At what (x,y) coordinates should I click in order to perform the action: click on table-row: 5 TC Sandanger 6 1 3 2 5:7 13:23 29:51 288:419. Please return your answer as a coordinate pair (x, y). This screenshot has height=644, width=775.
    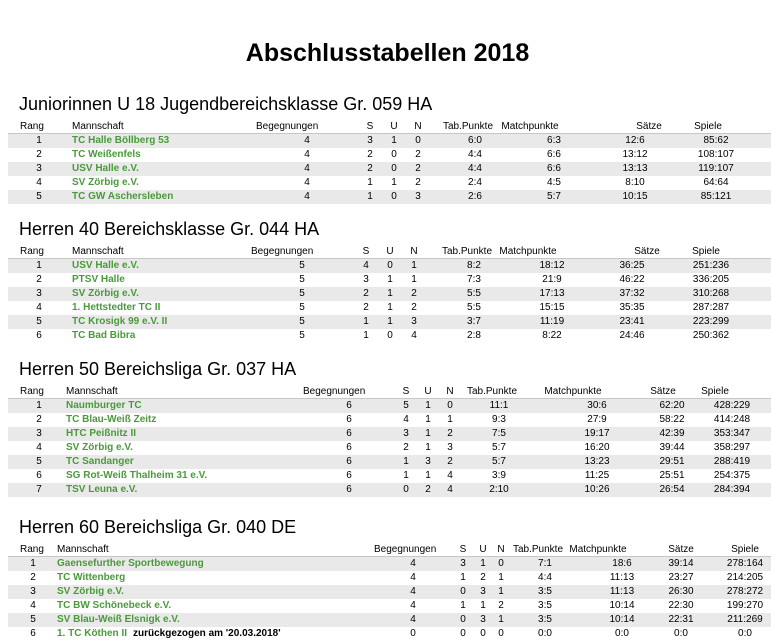
    Looking at the image, I should click on (389, 462).